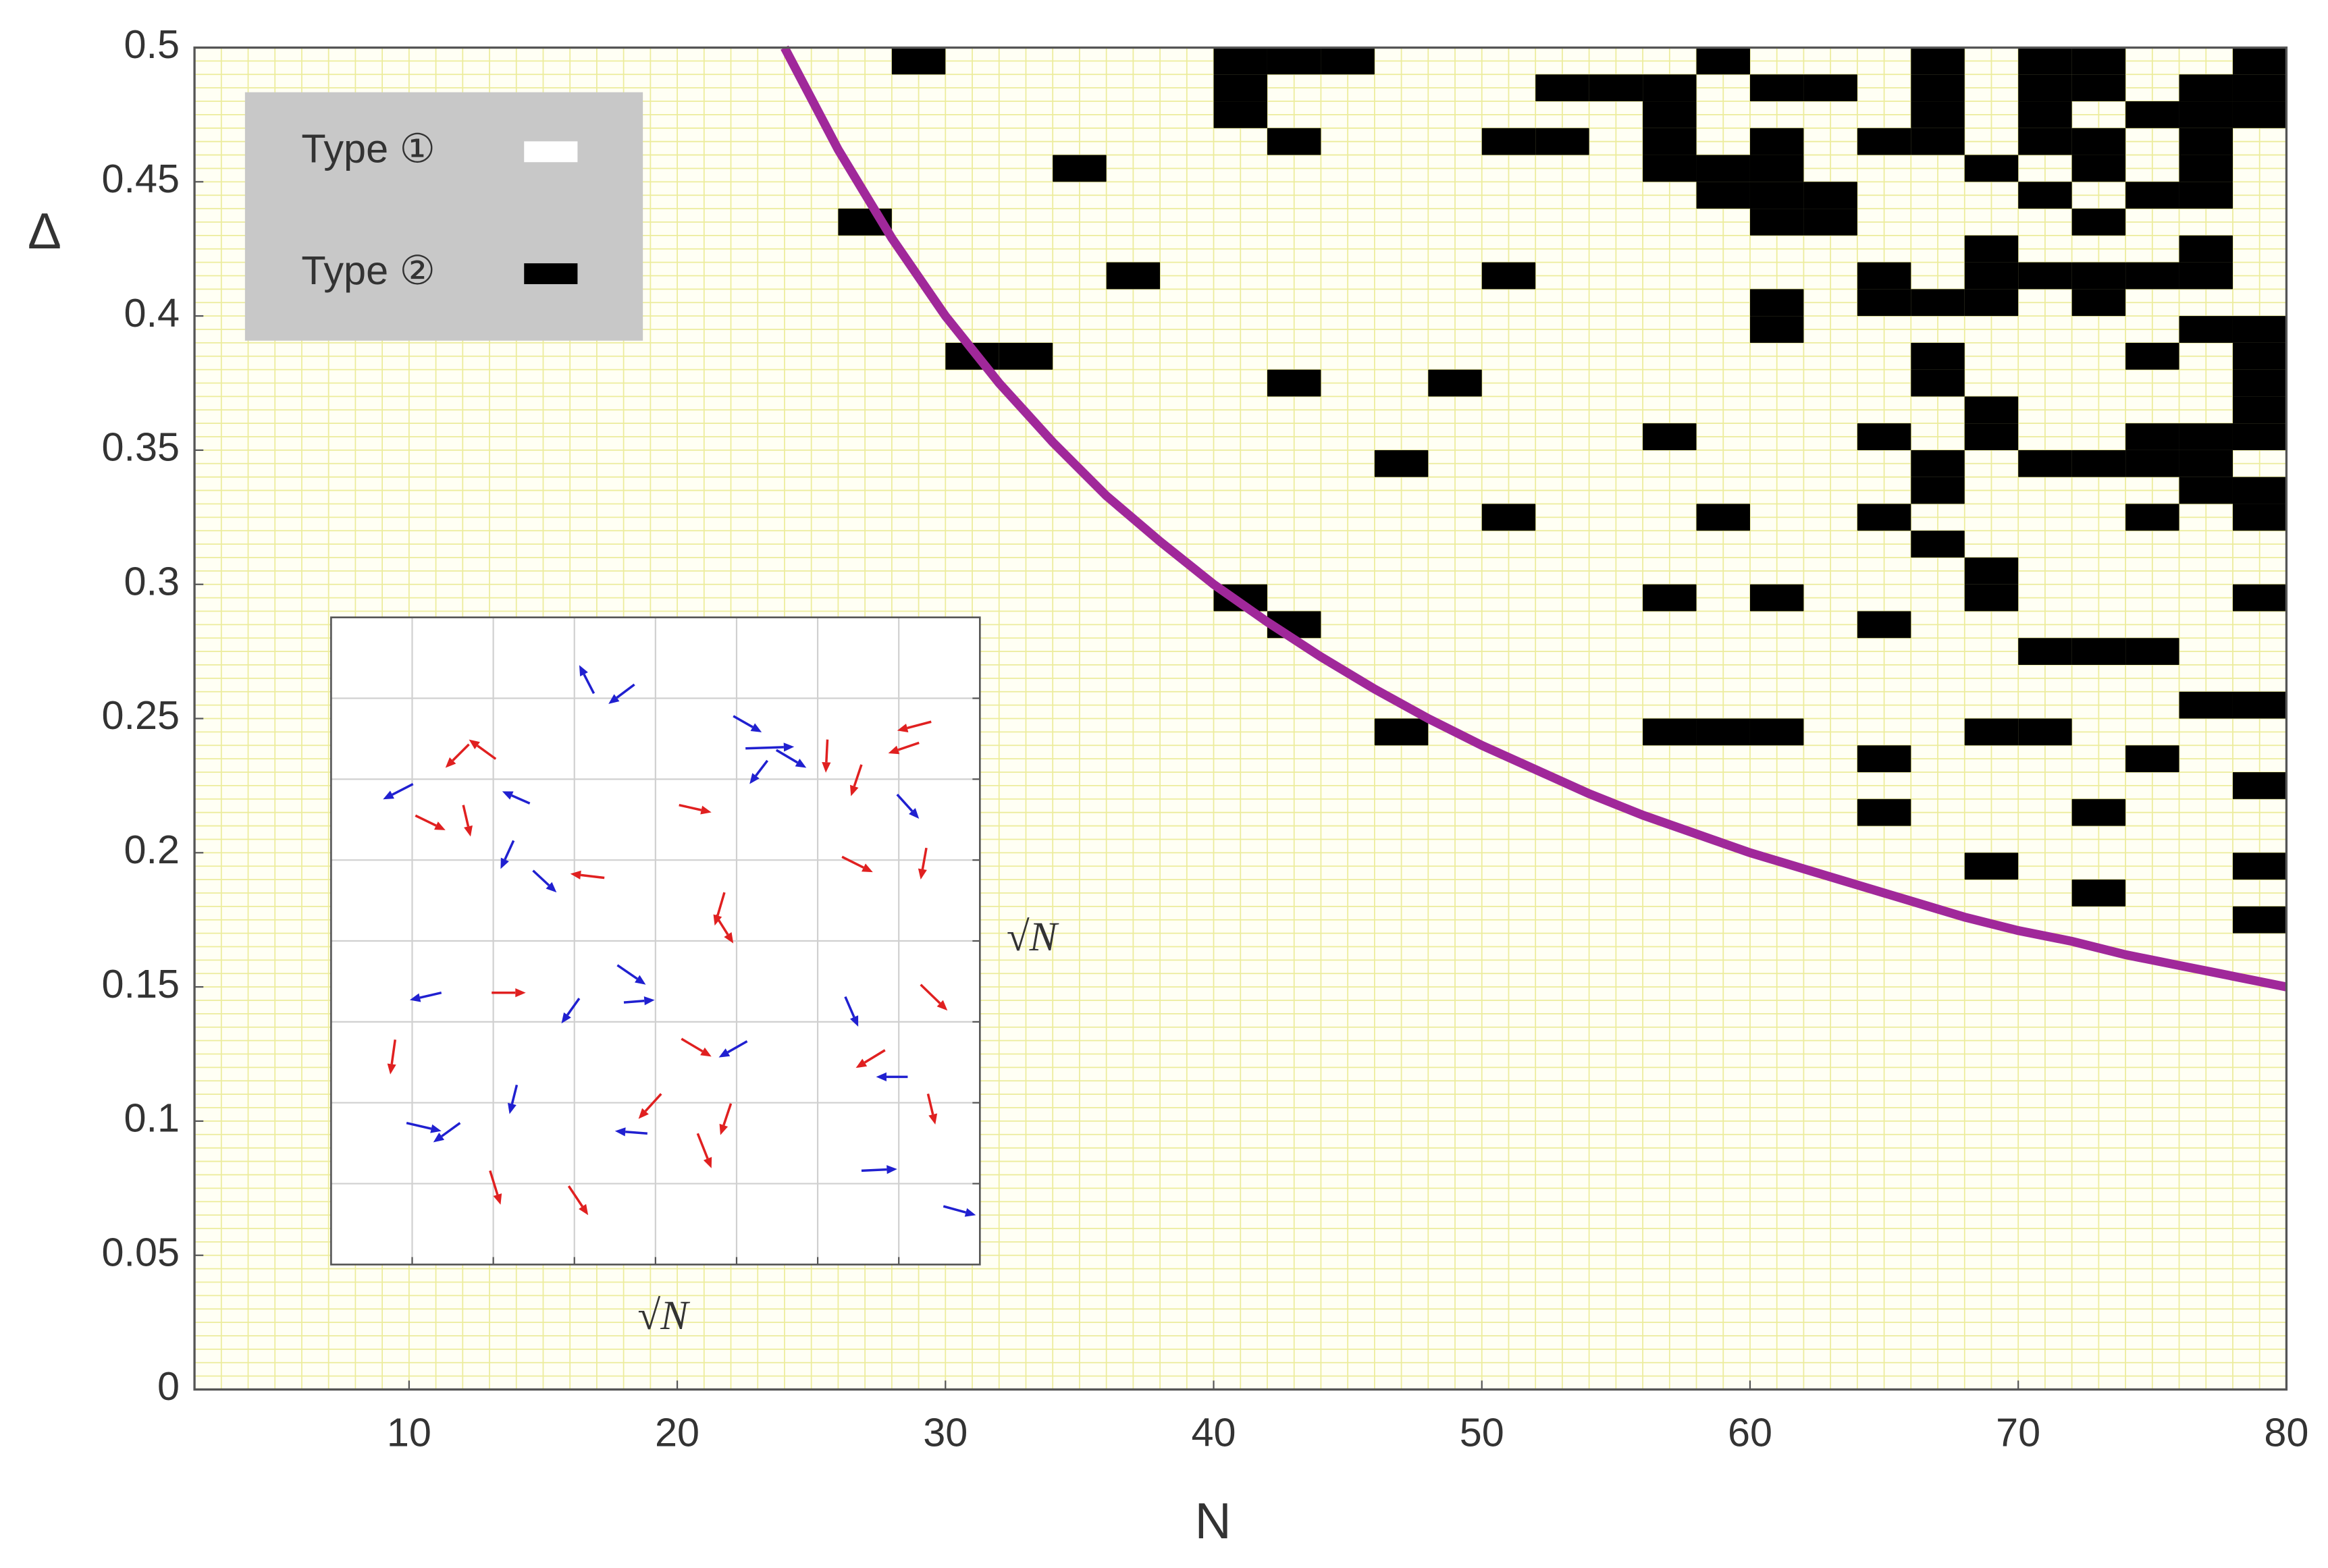 The image size is (2328, 1568). I want to click on y-tick-label: 0.15, so click(141, 983).